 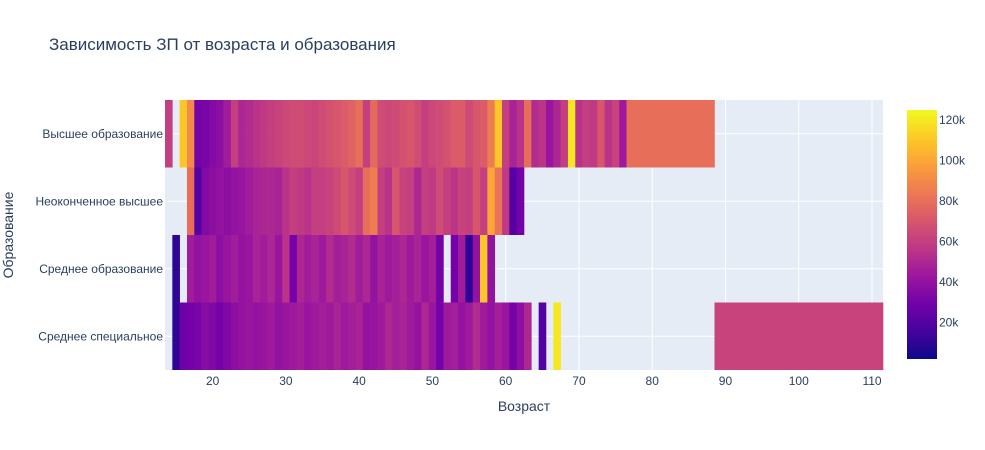 What do you see at coordinates (8, 234) in the screenshot?
I see `y-axis-title: Образование` at bounding box center [8, 234].